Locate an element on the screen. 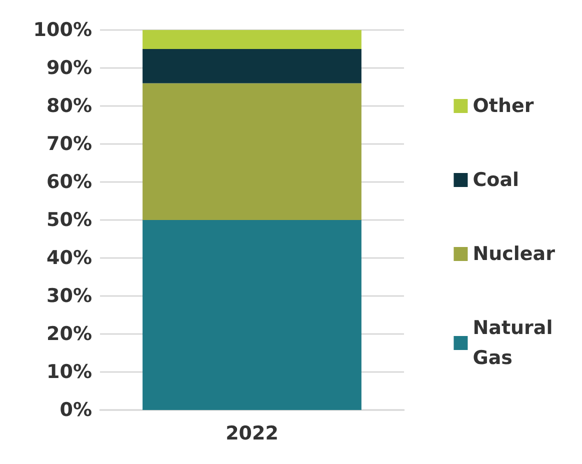 This screenshot has width=582, height=464. legend-label: Nuclear is located at coordinates (514, 254).